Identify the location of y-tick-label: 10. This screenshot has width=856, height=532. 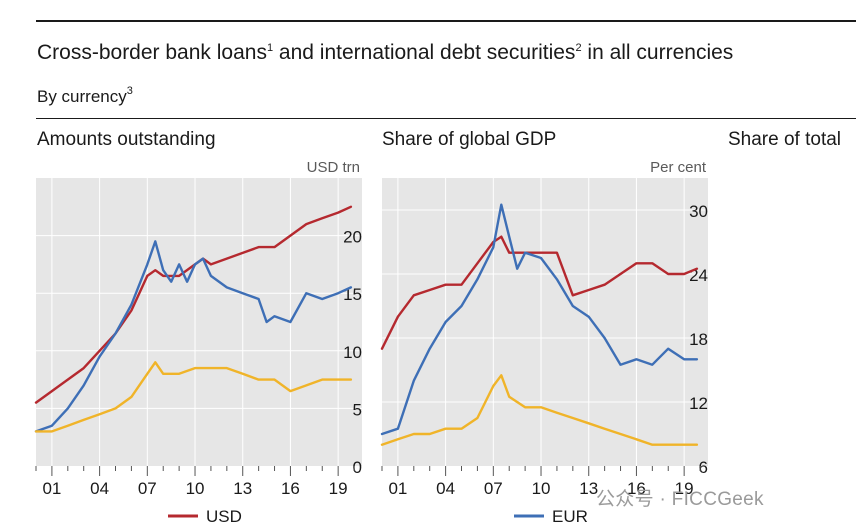
(352, 352).